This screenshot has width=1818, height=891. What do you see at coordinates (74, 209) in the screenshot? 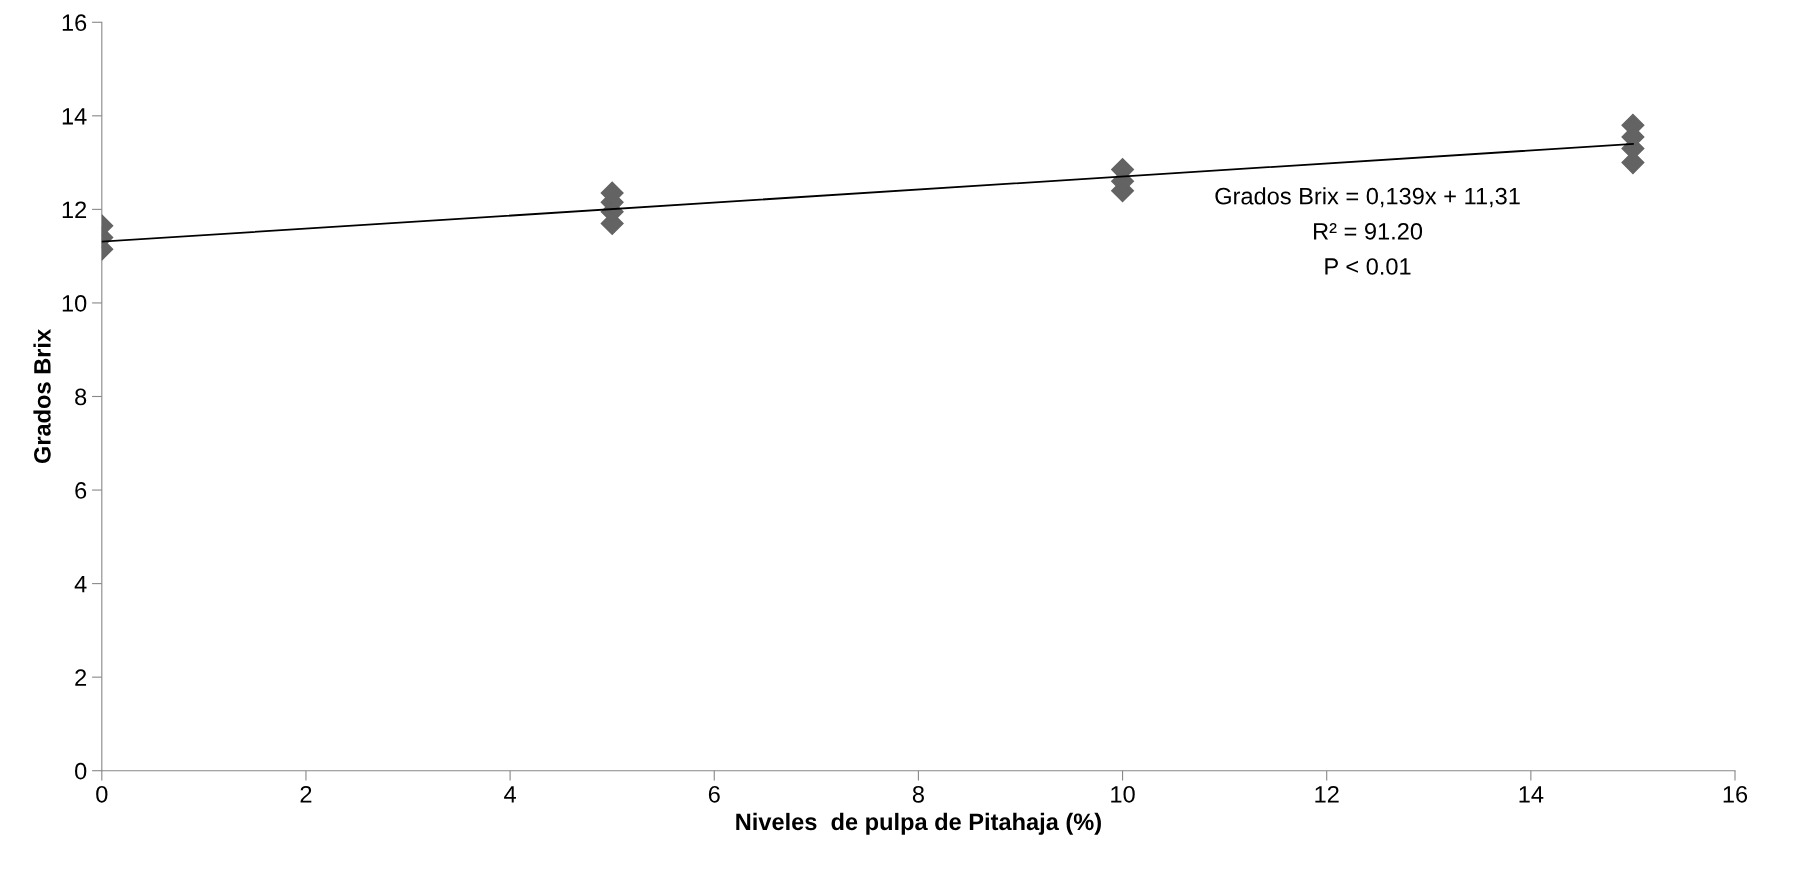
I see `y-tick-label: 12` at bounding box center [74, 209].